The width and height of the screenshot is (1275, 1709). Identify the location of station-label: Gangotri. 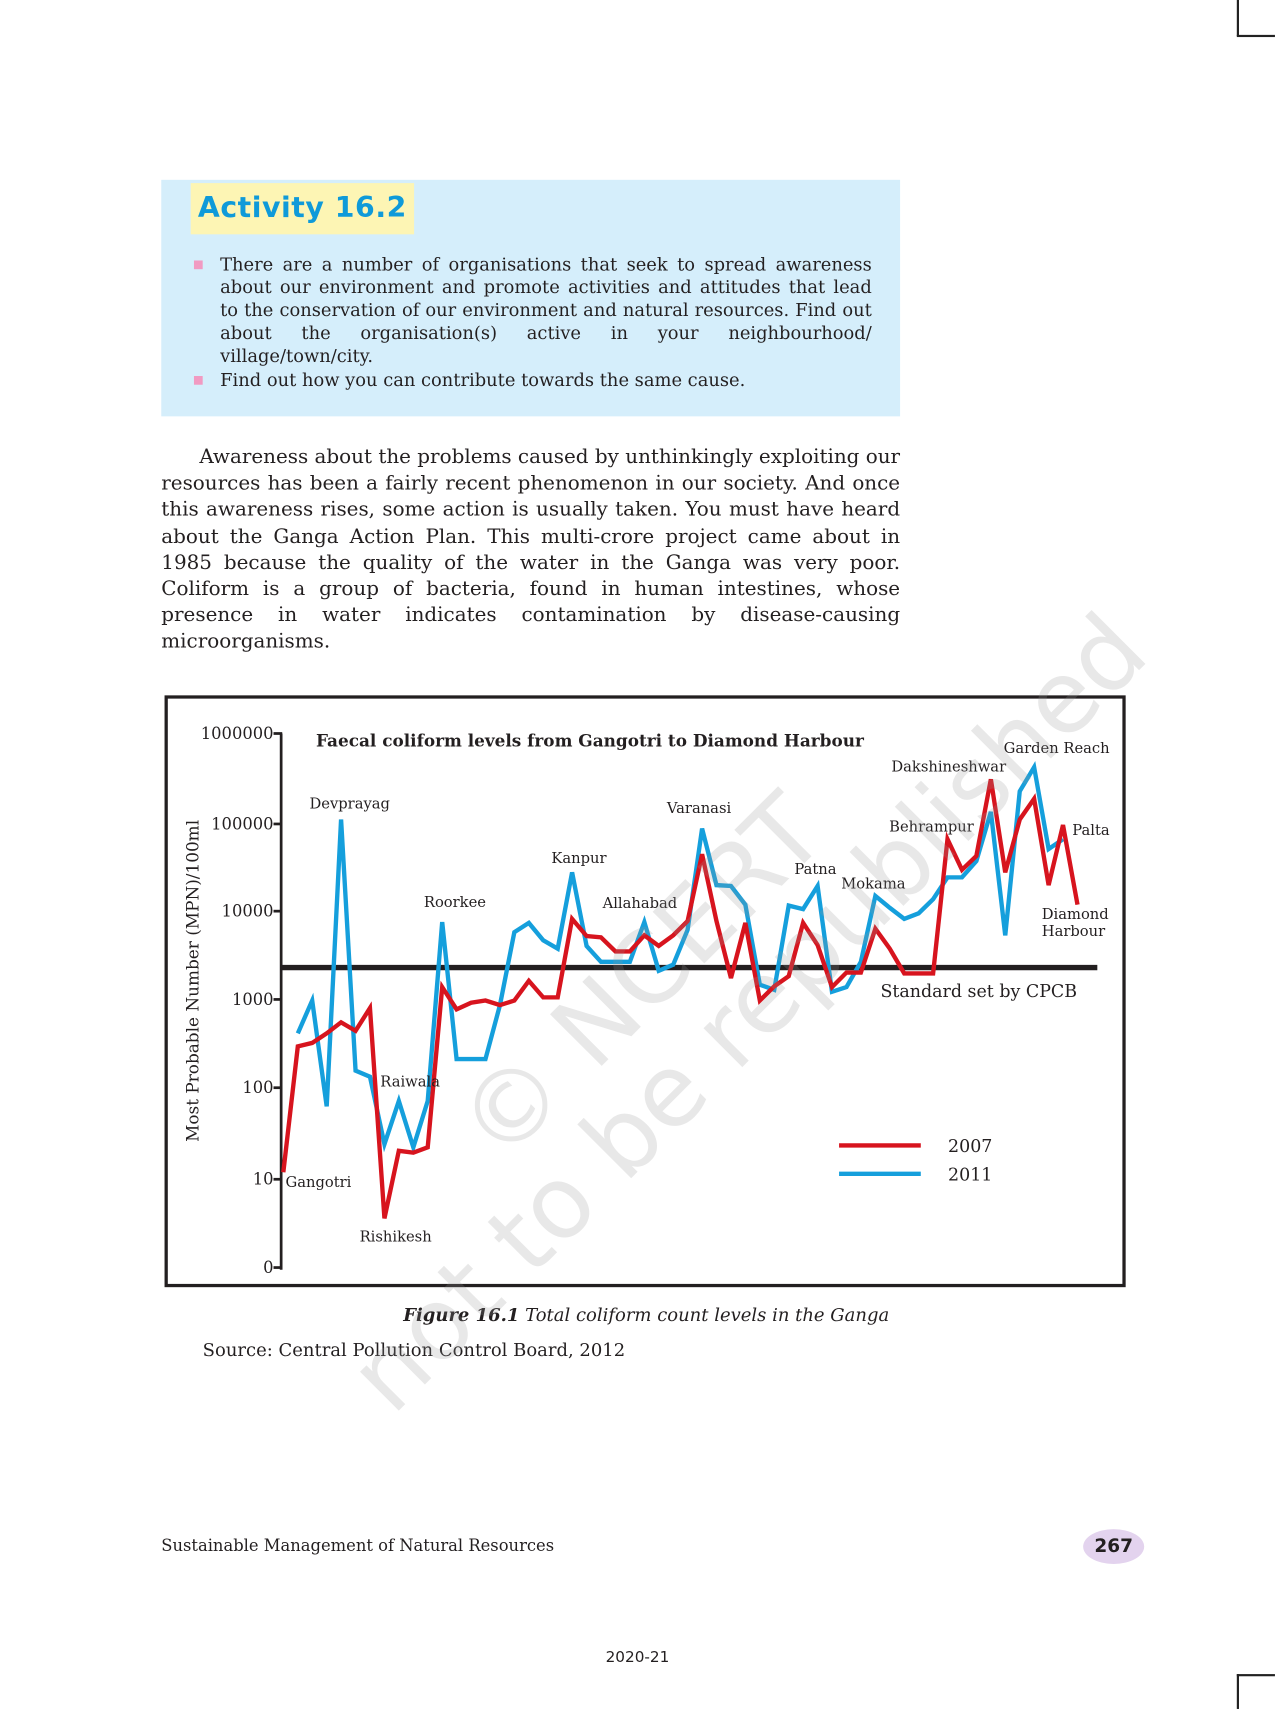
(319, 1182).